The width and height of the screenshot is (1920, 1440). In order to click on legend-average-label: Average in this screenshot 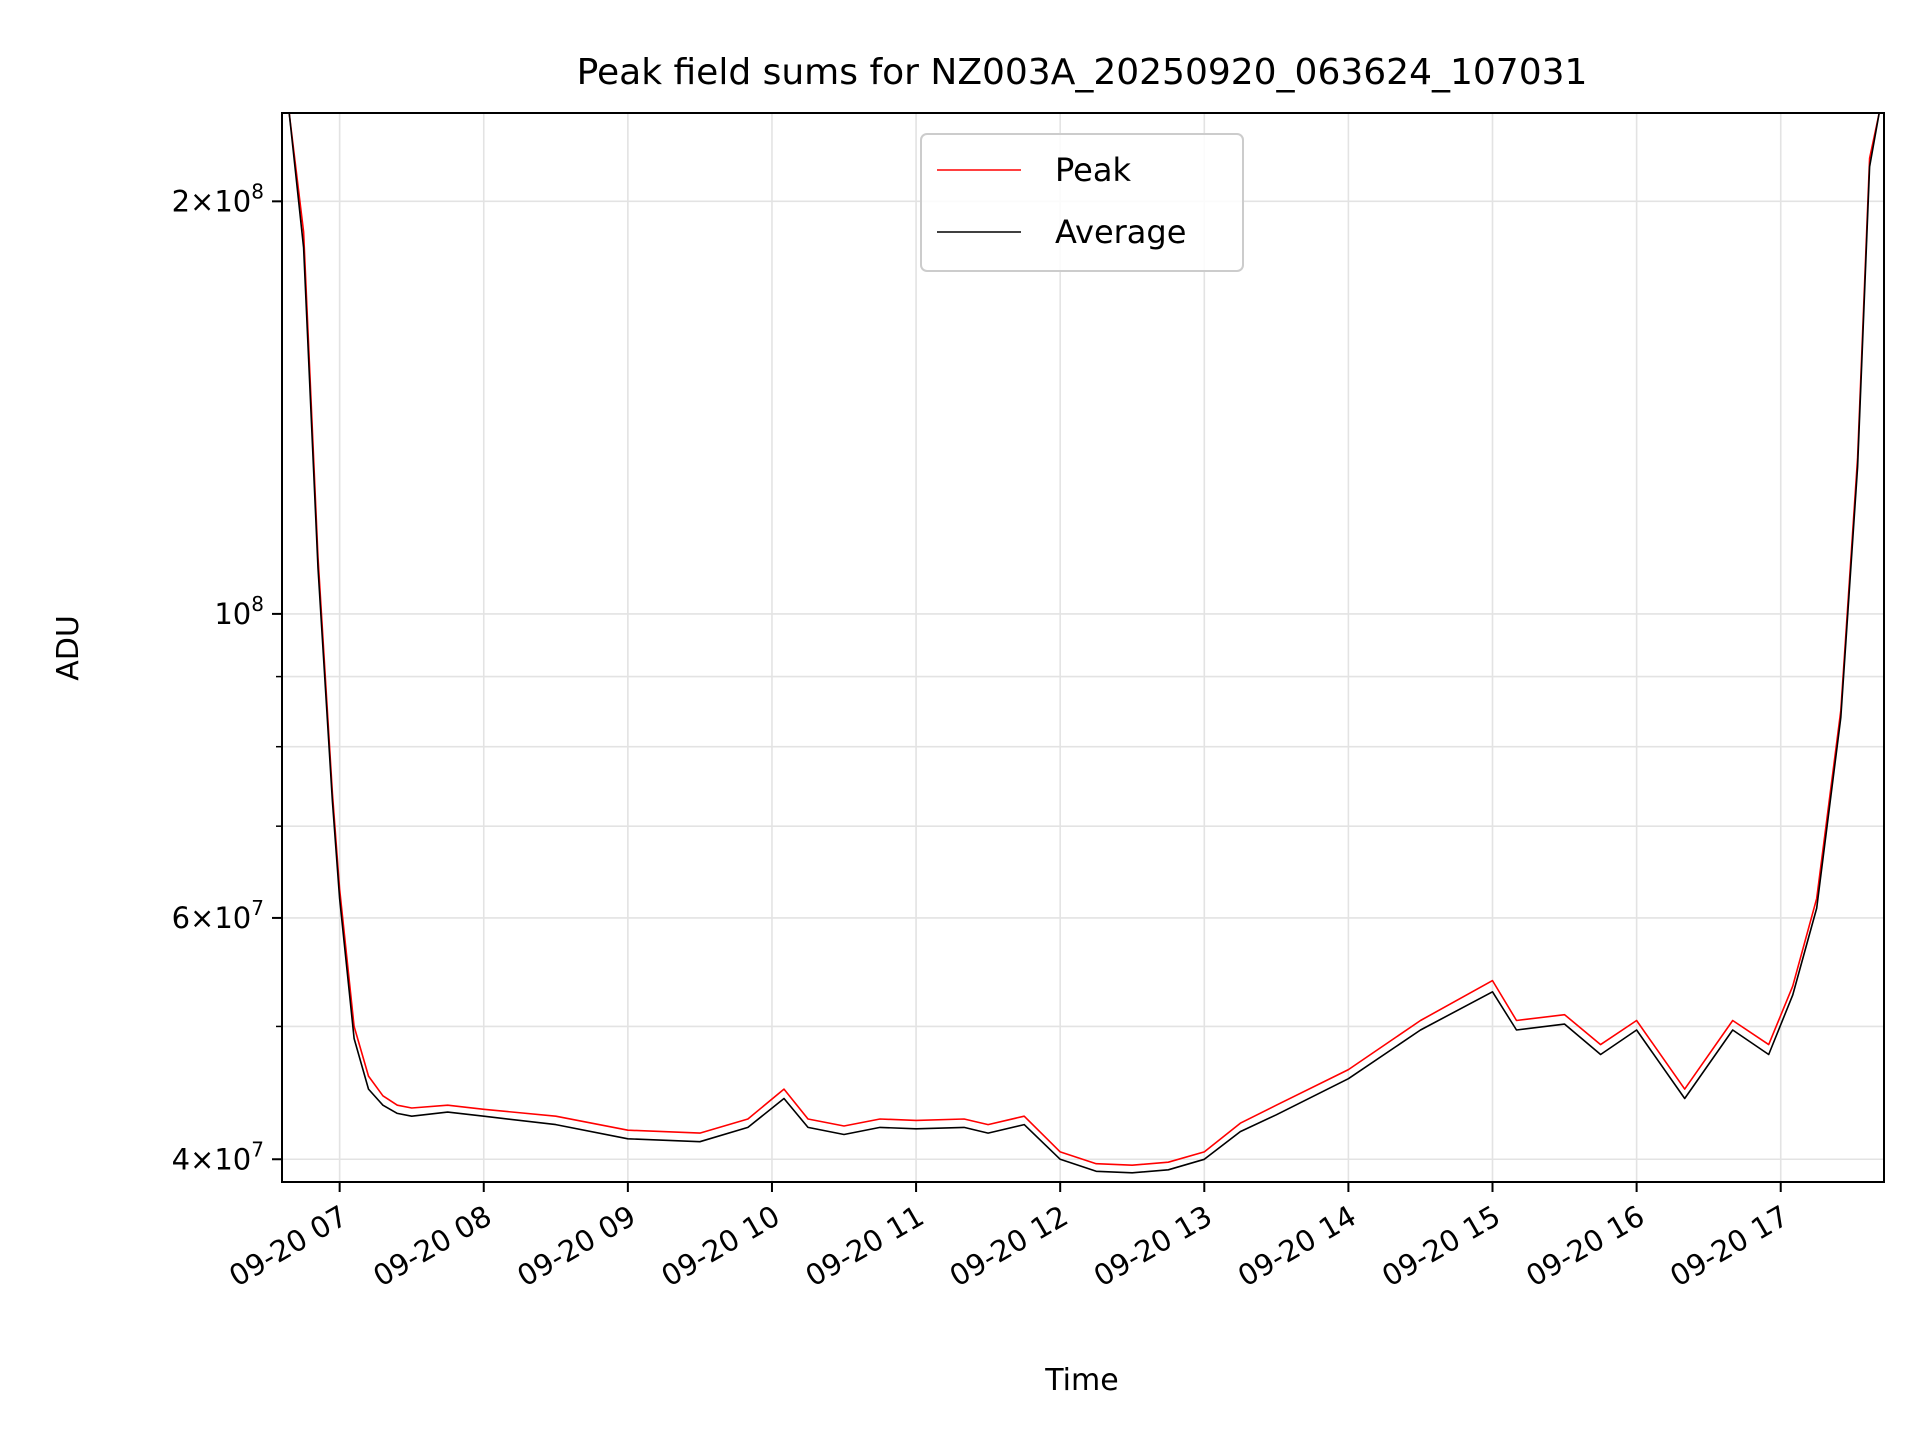, I will do `click(1120, 232)`.